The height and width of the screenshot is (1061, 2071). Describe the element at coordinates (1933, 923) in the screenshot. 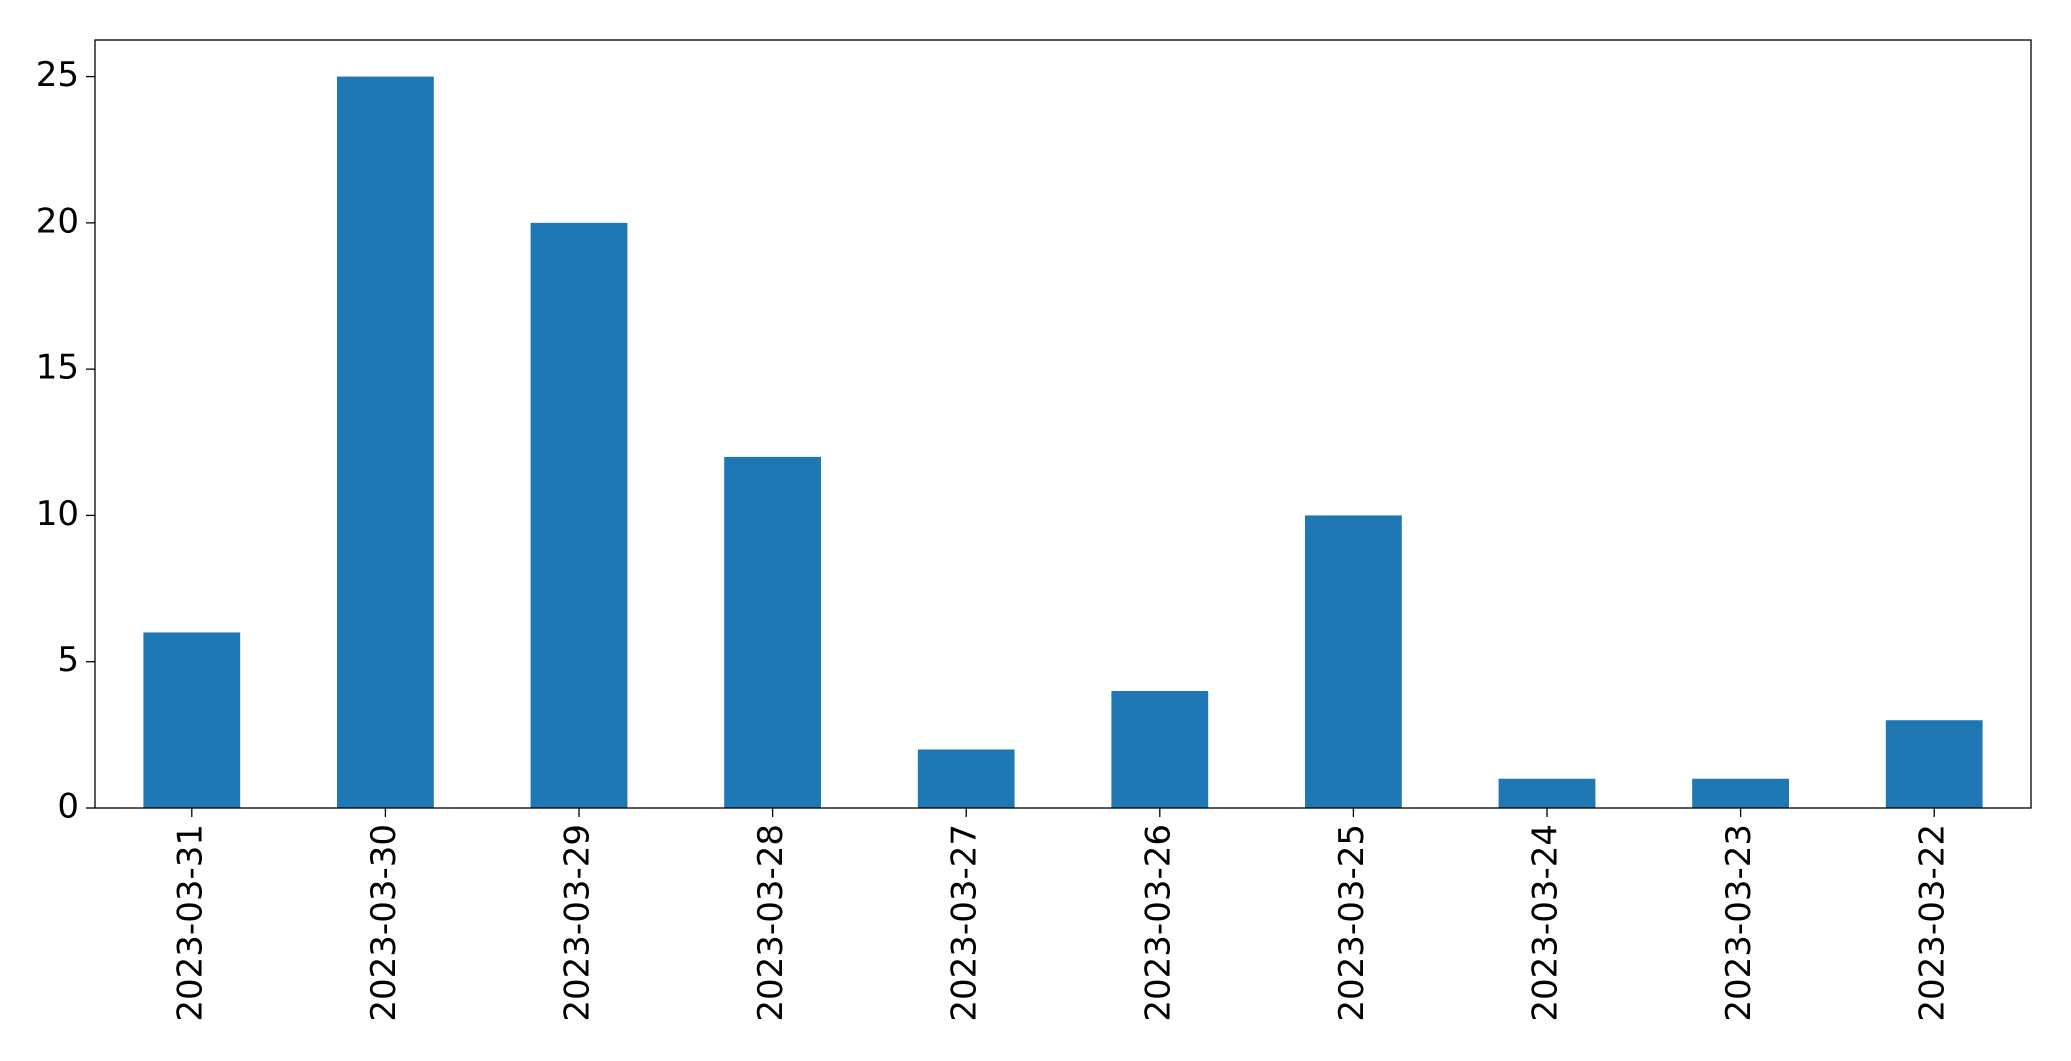

I see `x-tick-label: 2023-03-22` at that location.